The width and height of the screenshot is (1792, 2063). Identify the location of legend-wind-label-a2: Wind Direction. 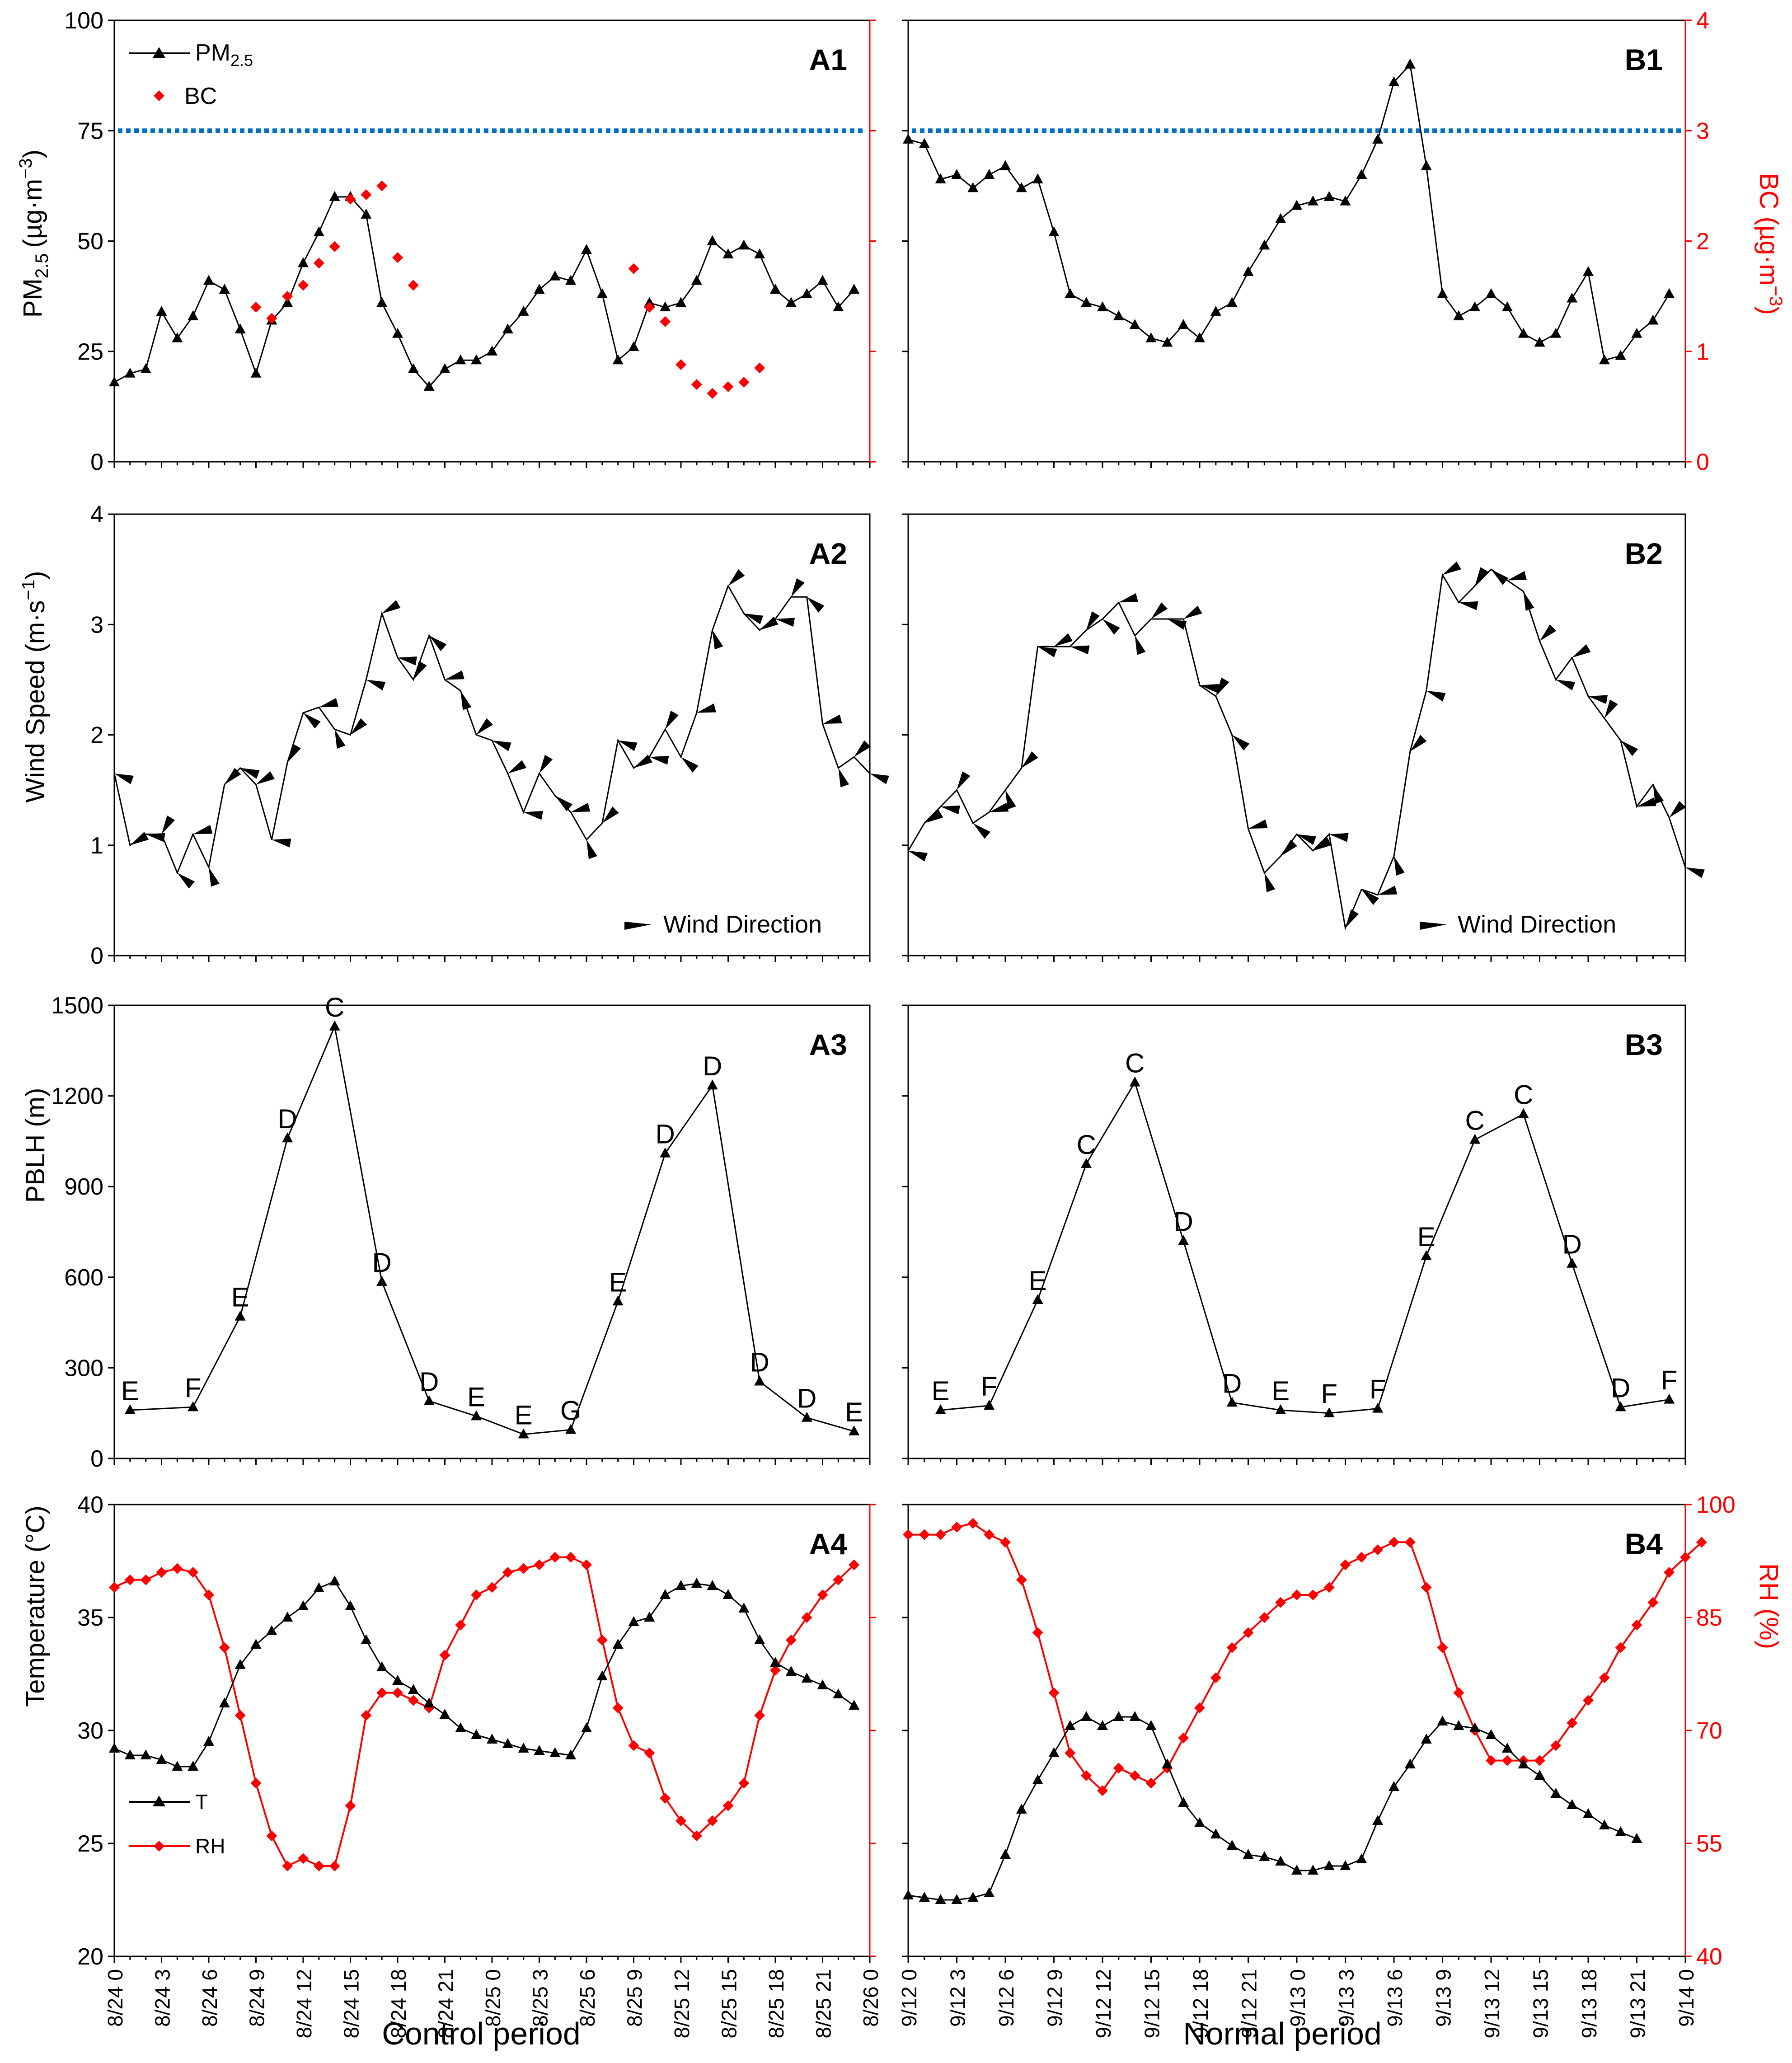
(742, 924).